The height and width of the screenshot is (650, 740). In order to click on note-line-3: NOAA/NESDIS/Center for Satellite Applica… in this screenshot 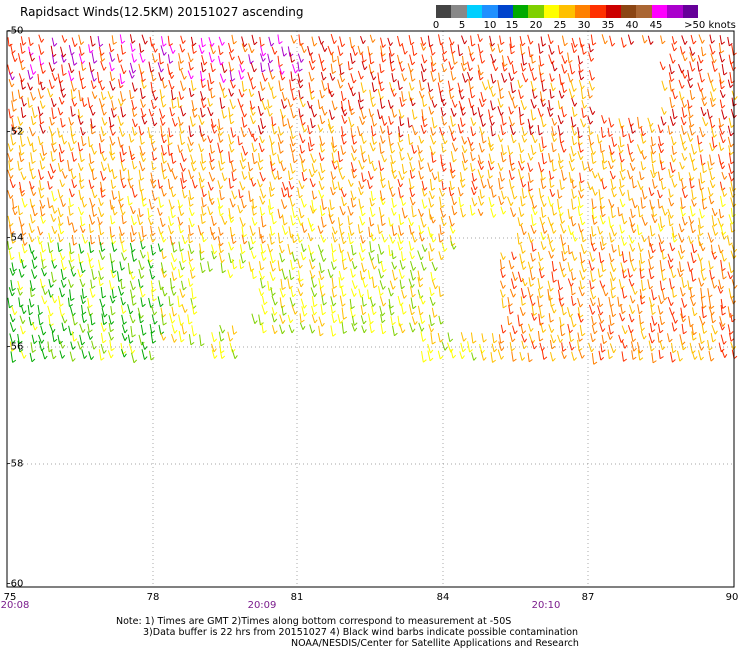, I will do `click(435, 643)`.